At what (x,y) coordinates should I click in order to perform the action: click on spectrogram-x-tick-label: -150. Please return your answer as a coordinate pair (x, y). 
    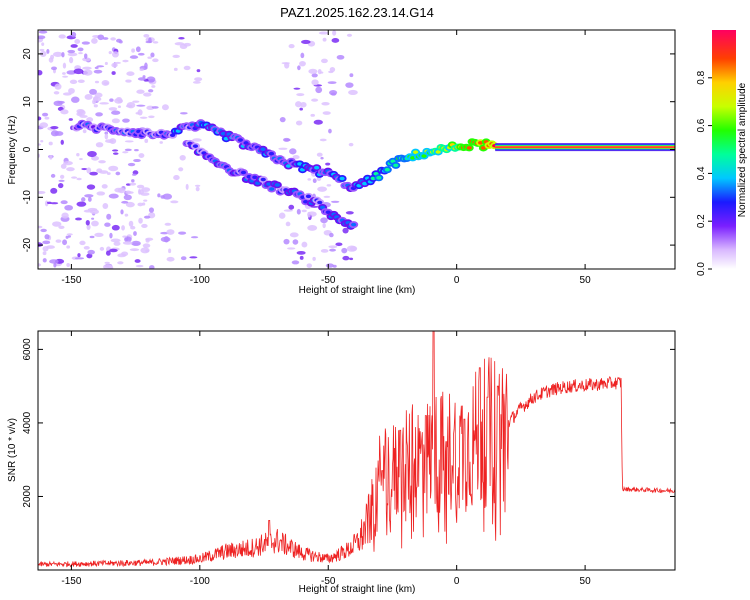
    Looking at the image, I should click on (71, 280).